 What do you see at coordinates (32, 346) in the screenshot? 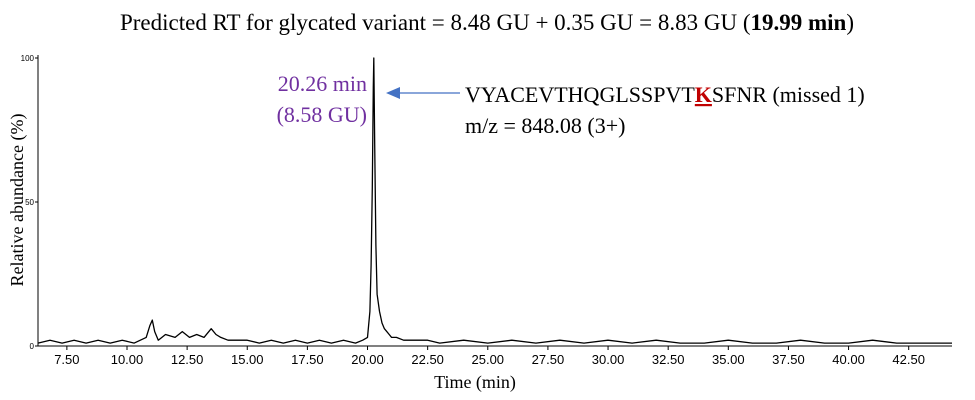
I see `y-tick-label: 0` at bounding box center [32, 346].